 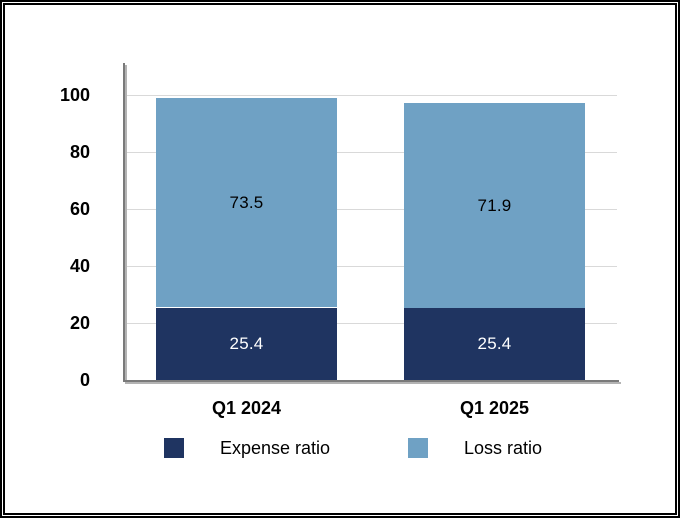 I want to click on legend-item-expense-ratio: Expense ratio, so click(x=247, y=448).